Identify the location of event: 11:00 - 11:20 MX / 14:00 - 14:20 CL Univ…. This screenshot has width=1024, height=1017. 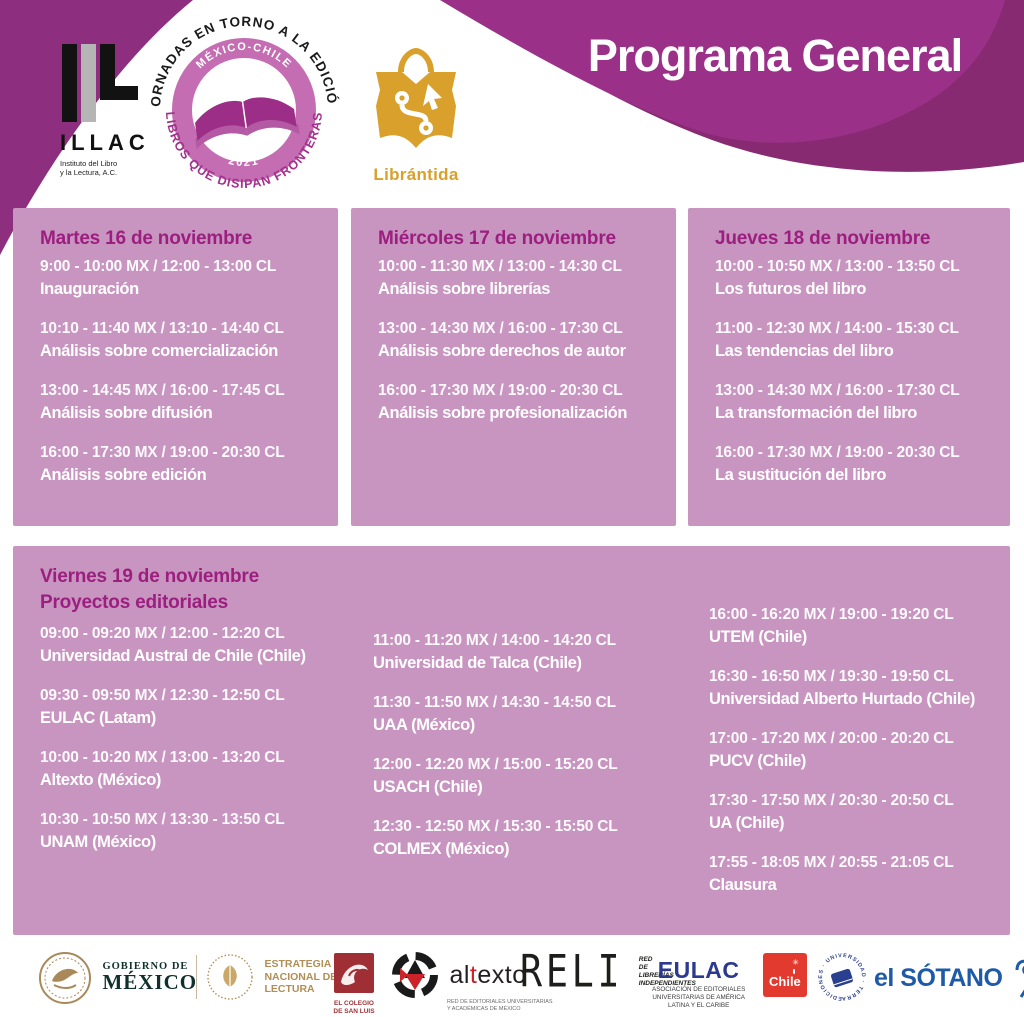
(526, 652).